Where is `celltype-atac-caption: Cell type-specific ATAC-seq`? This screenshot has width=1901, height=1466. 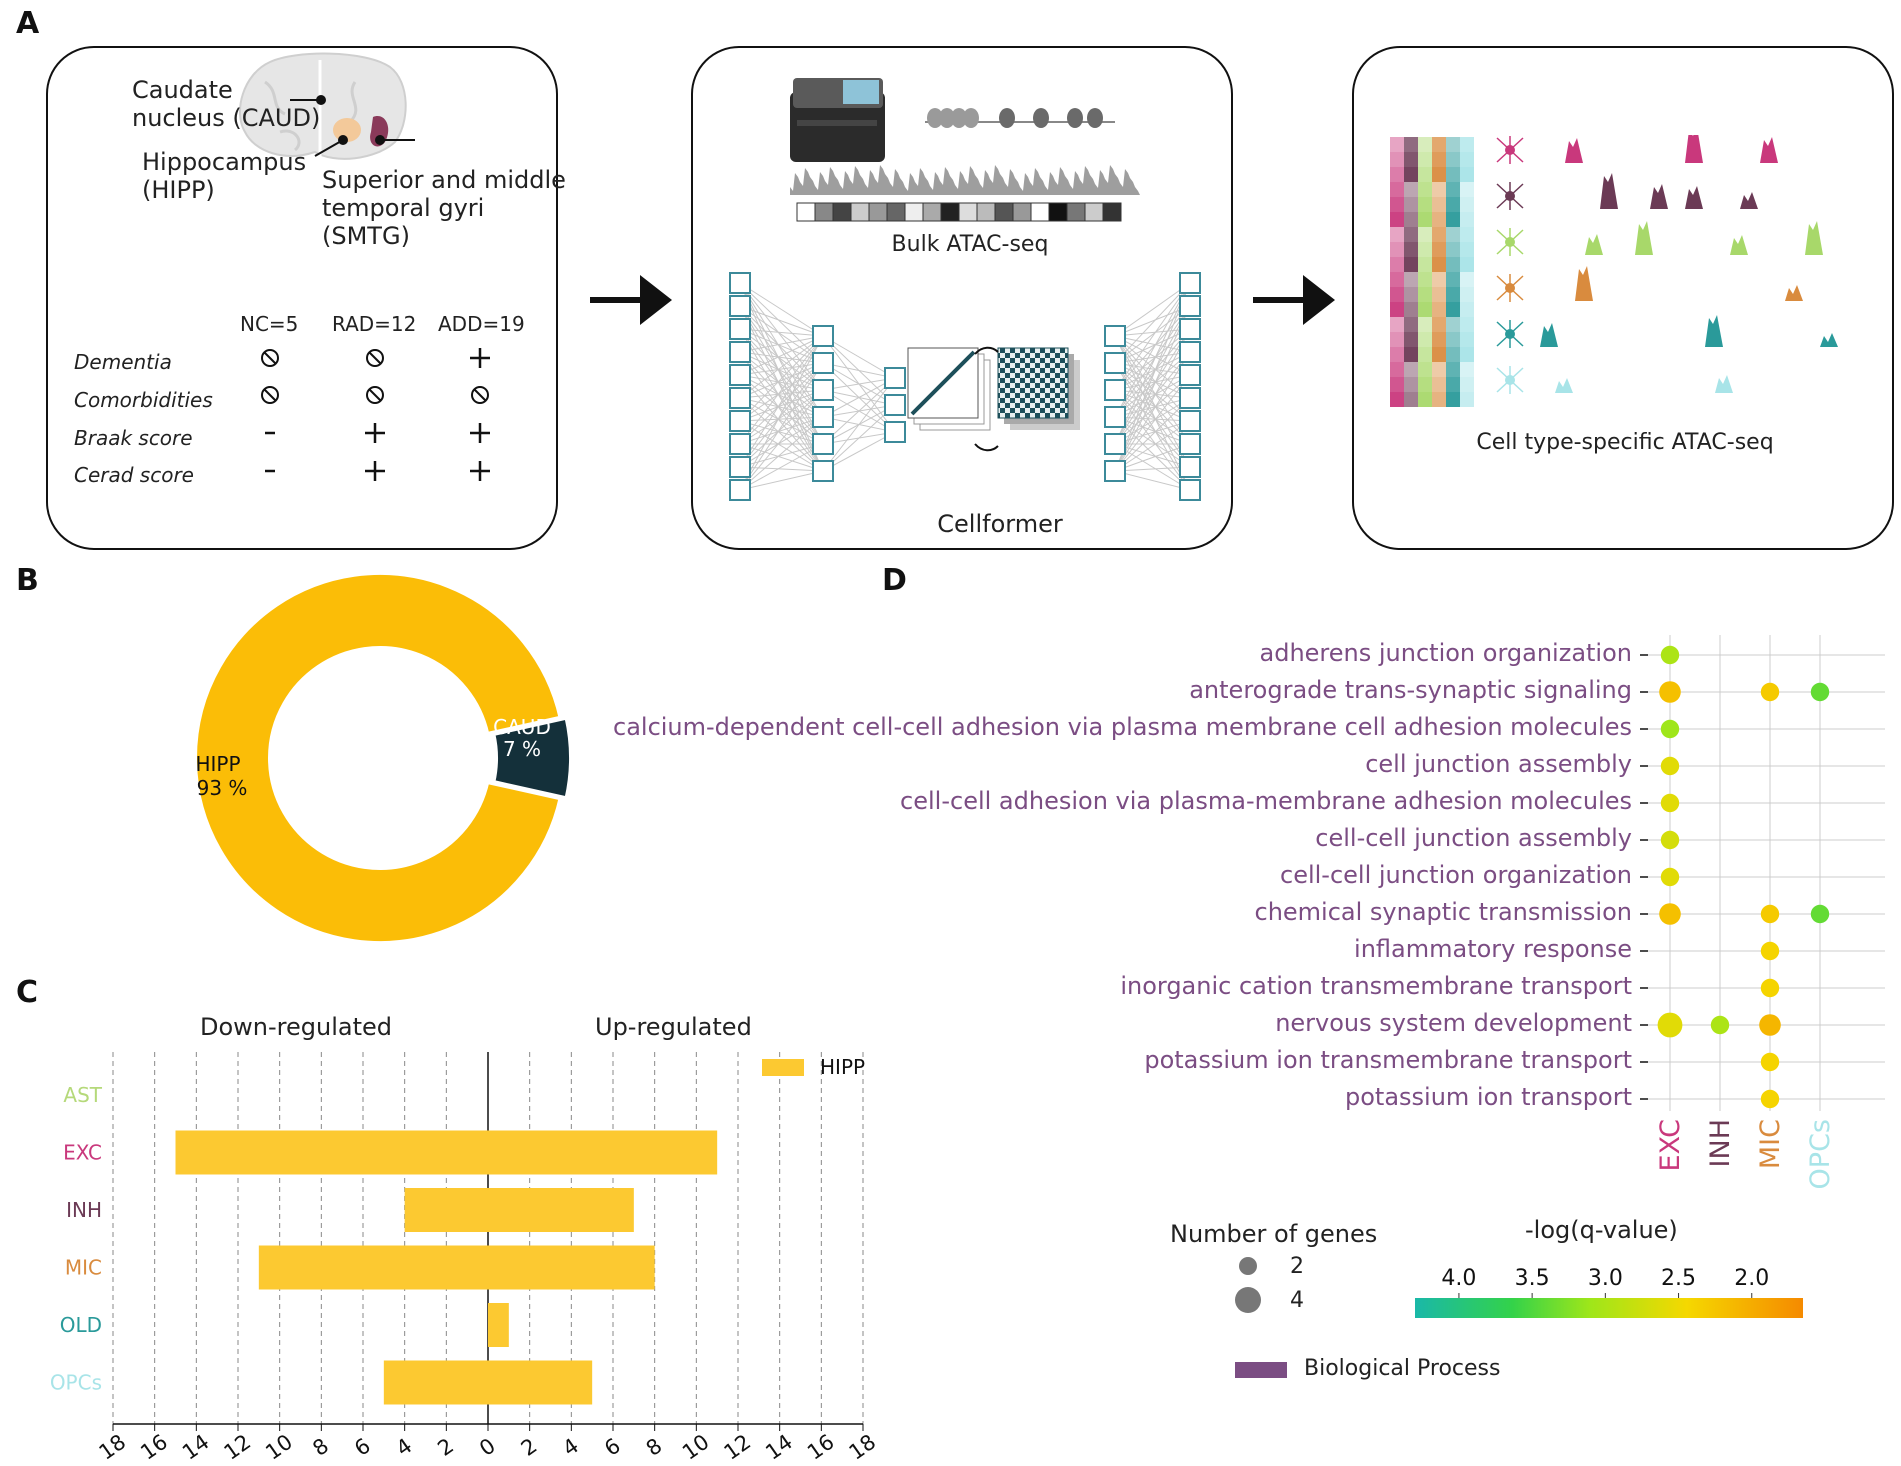 celltype-atac-caption: Cell type-specific ATAC-seq is located at coordinates (1625, 442).